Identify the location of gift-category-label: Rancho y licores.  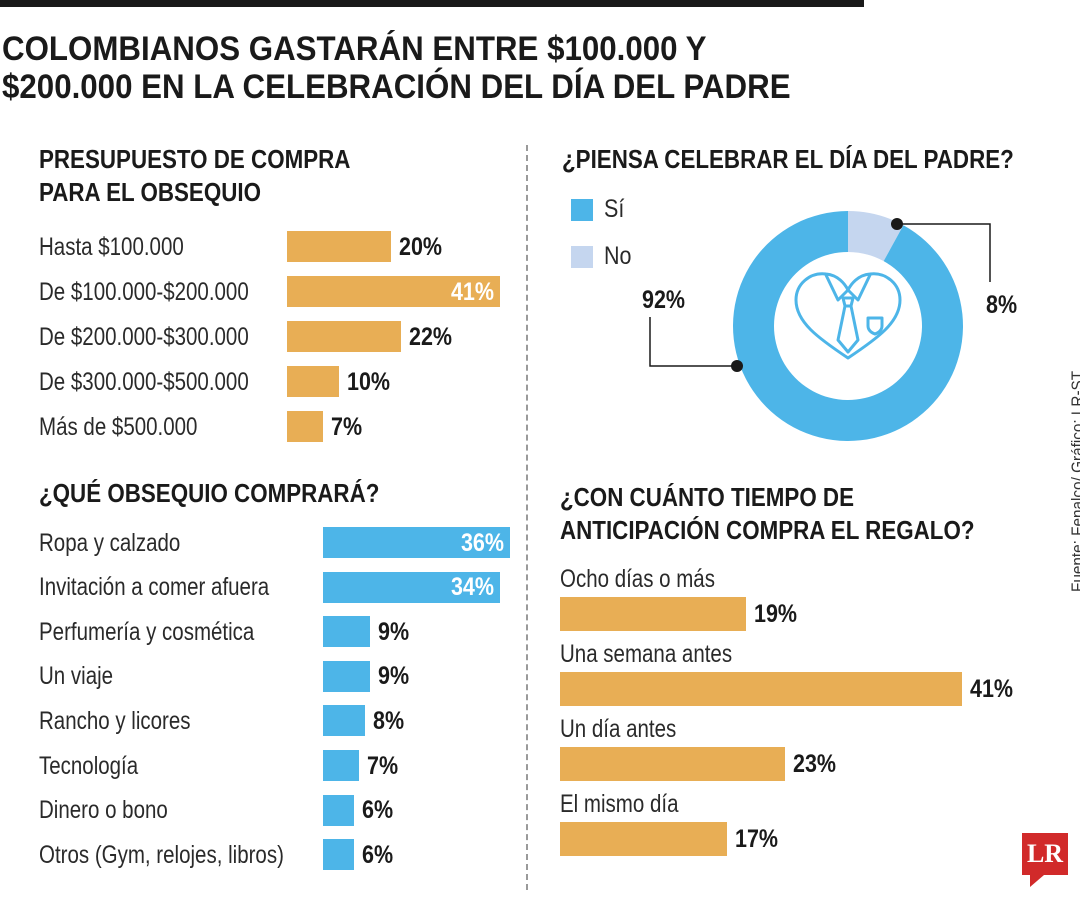
(115, 720).